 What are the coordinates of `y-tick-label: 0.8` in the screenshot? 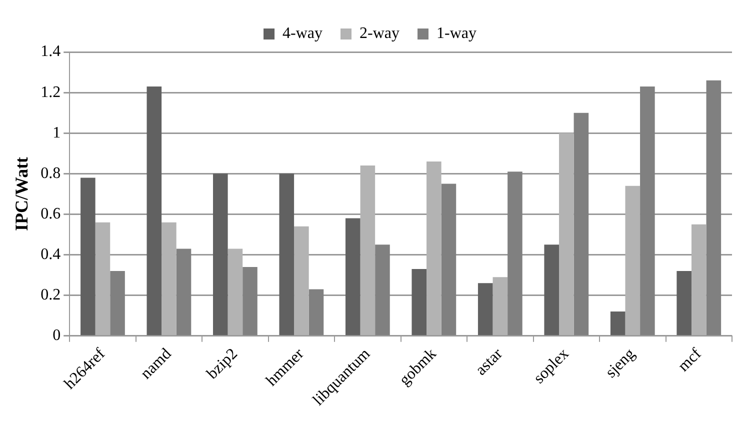 It's located at (50, 173).